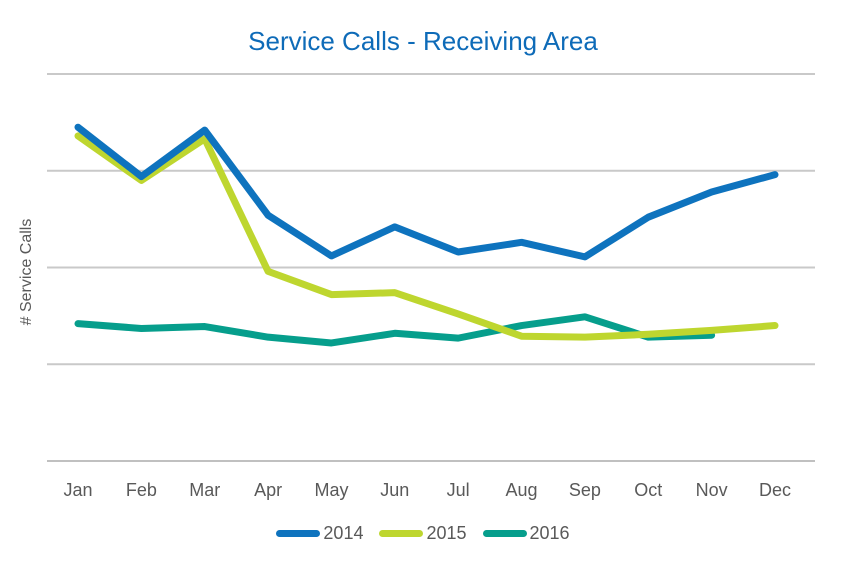  I want to click on x-tick-label-aug: Aug, so click(521, 490).